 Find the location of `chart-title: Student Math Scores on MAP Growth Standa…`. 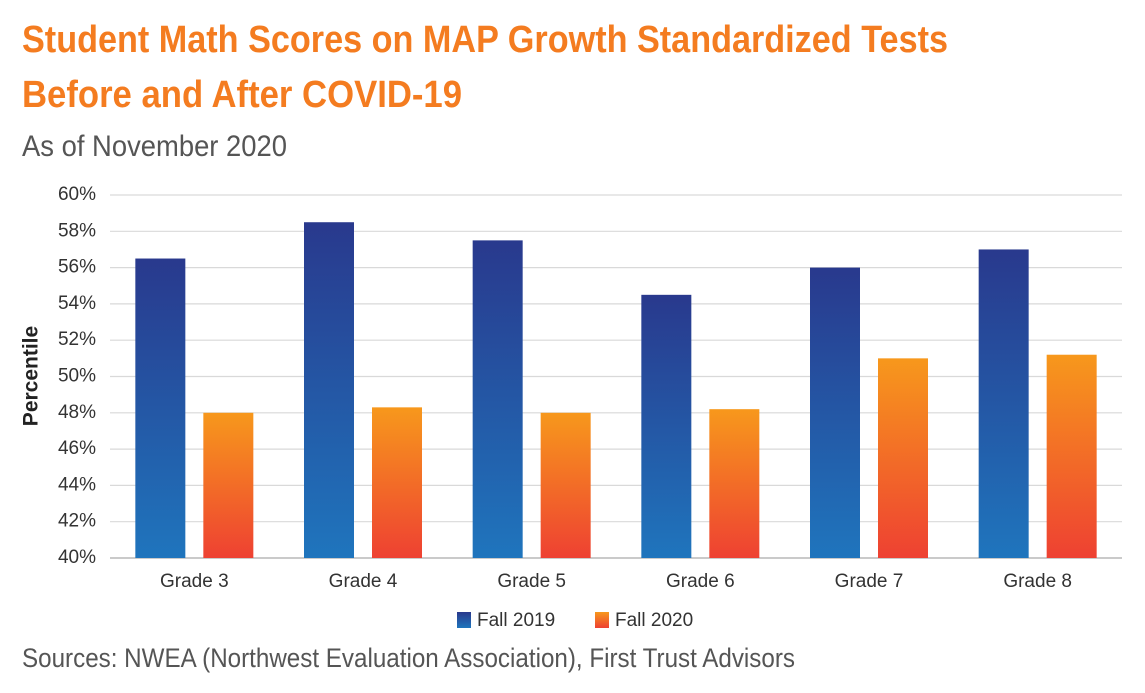

chart-title: Student Math Scores on MAP Growth Standa… is located at coordinates (485, 40).